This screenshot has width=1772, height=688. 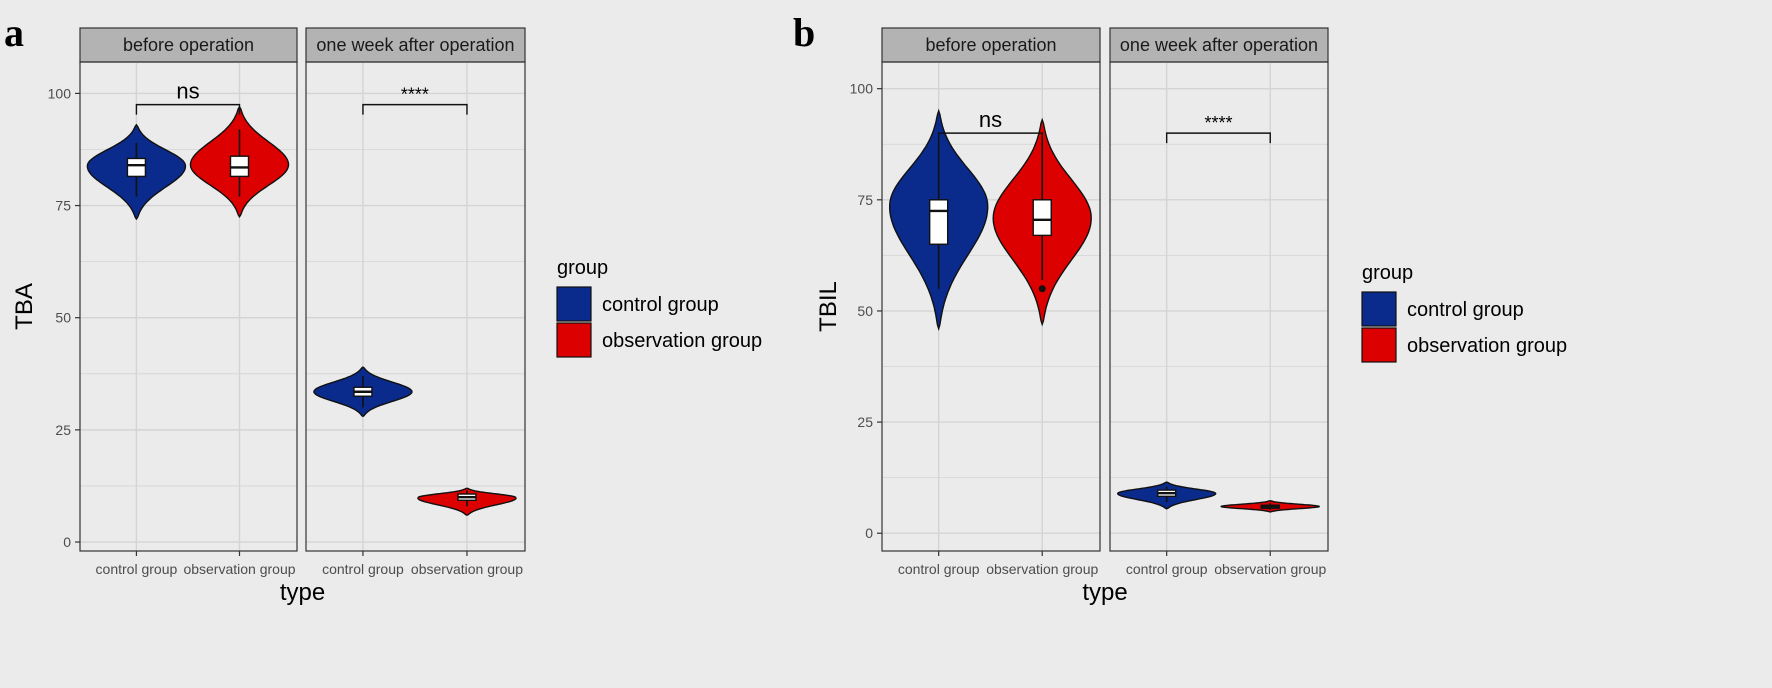 What do you see at coordinates (1042, 289) in the screenshot?
I see `outlier-point` at bounding box center [1042, 289].